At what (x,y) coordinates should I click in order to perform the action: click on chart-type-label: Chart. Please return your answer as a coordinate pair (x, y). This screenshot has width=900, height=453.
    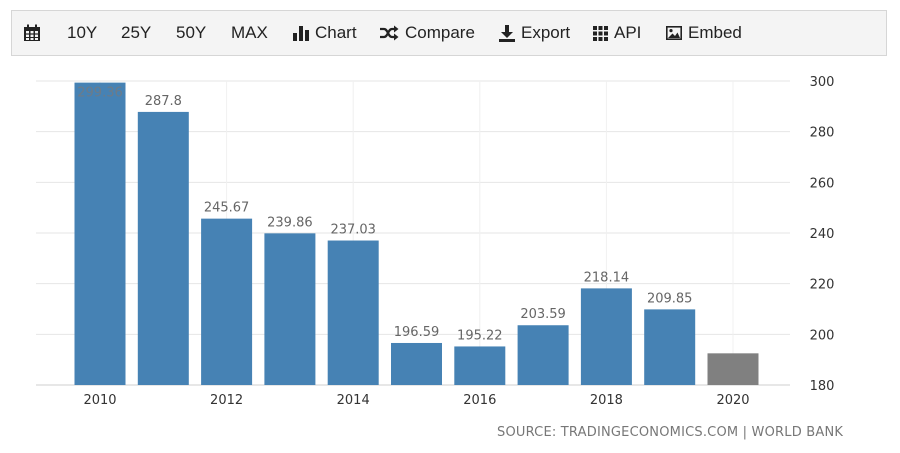
    Looking at the image, I should click on (336, 32).